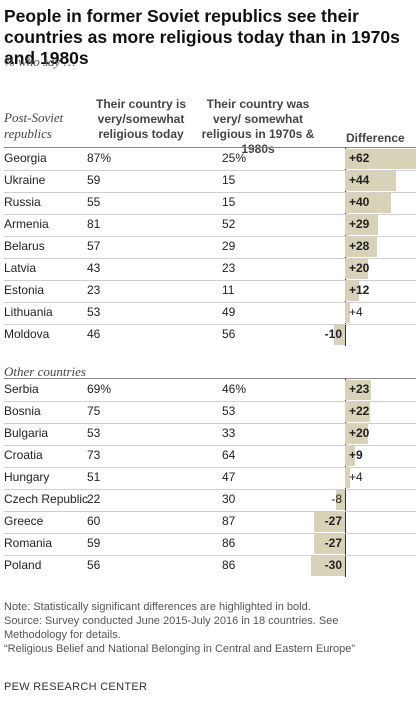  I want to click on country-name: Estonia, so click(24, 290).